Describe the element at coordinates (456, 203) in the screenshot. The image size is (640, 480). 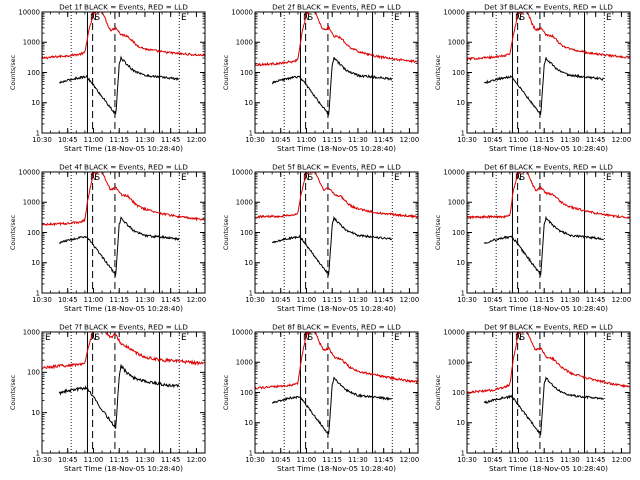
I see `y-tick-label: 1000` at that location.